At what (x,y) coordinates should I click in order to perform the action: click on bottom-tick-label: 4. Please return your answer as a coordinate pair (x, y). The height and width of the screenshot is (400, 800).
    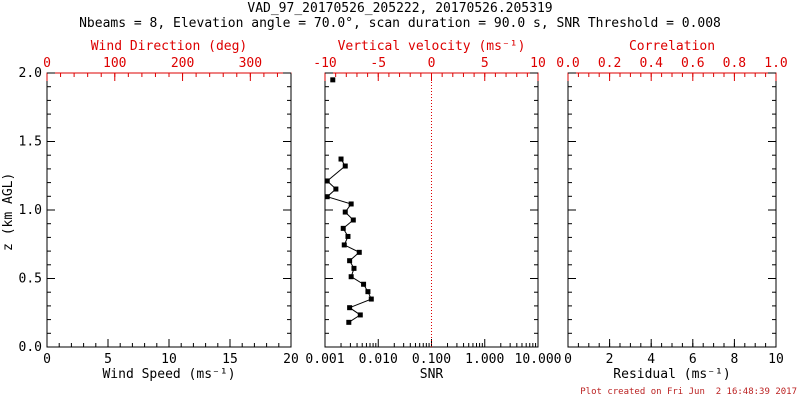
    Looking at the image, I should click on (651, 359).